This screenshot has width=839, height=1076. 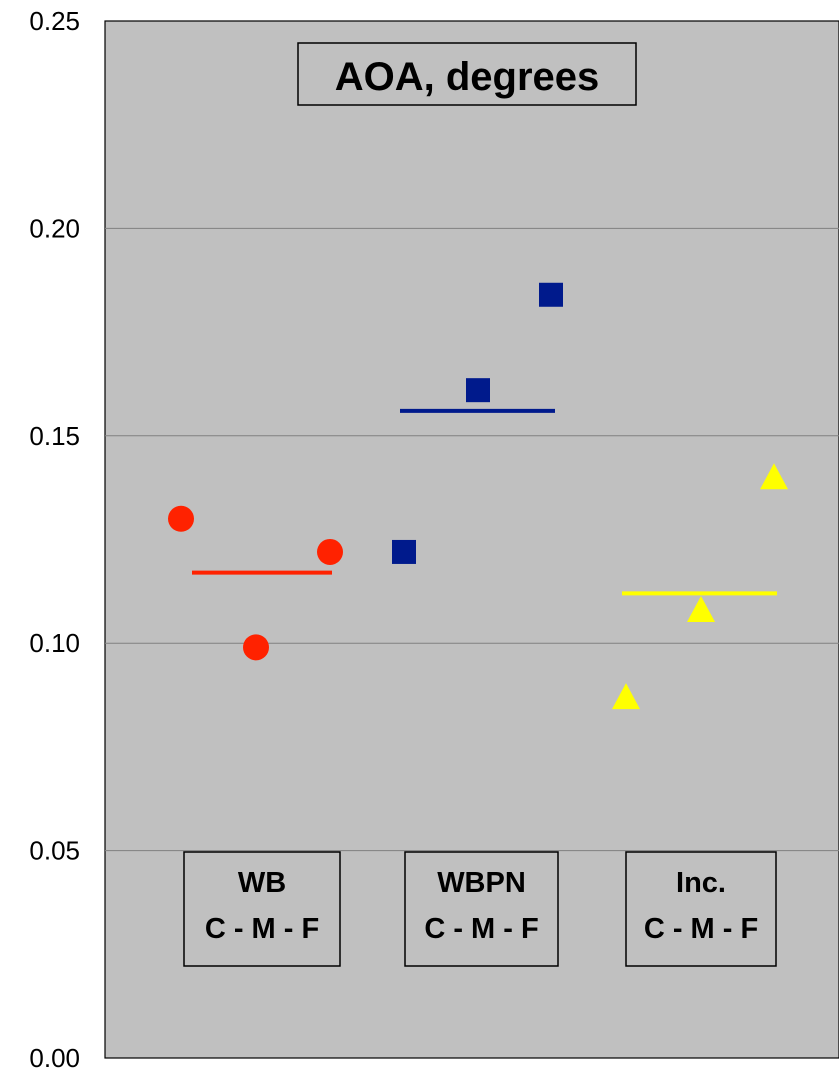 I want to click on group-name: WB, so click(x=262, y=883).